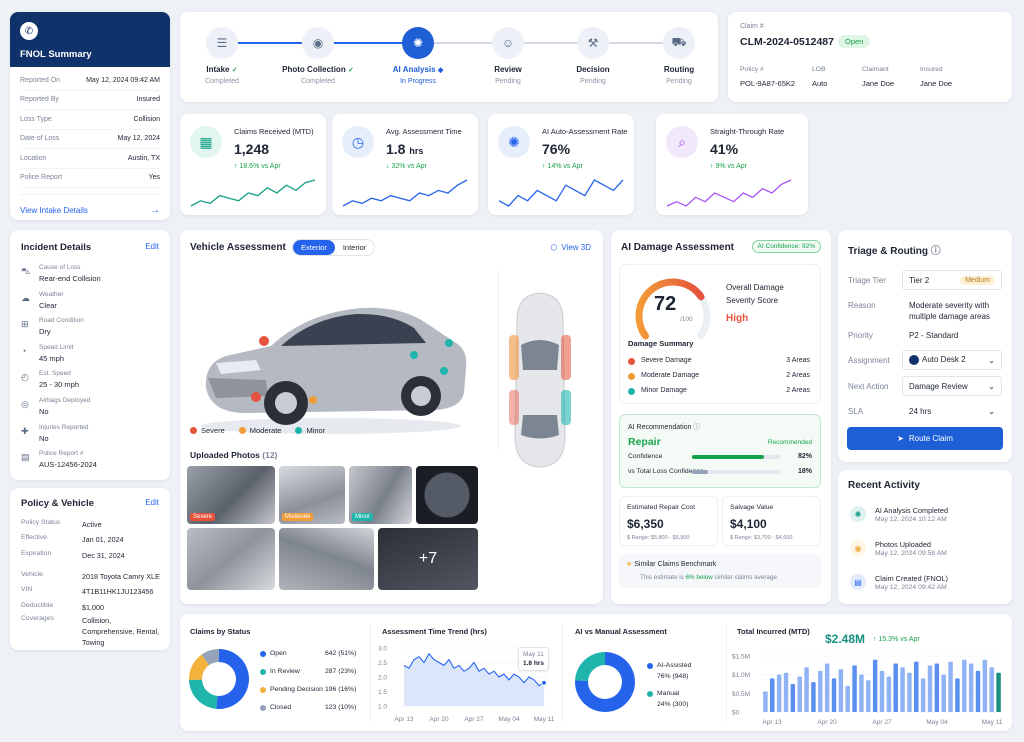  Describe the element at coordinates (428, 559) in the screenshot. I see `photo-more: +7` at that location.